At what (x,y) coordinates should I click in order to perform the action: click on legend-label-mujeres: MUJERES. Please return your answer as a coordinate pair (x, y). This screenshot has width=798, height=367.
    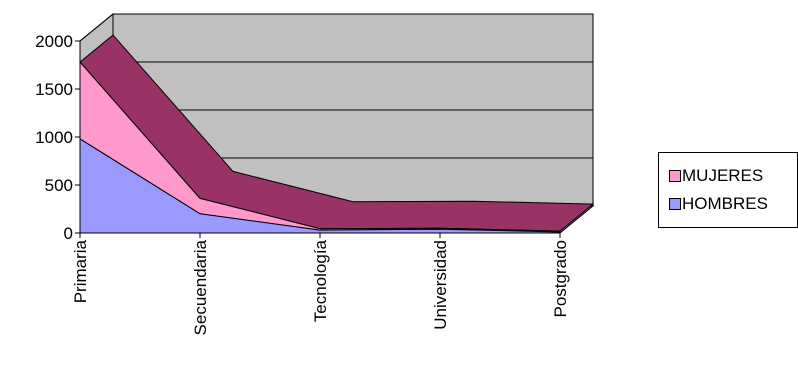
    Looking at the image, I should click on (723, 175).